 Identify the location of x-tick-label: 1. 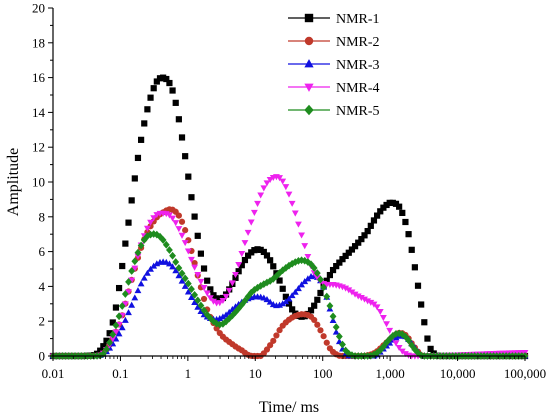
(188, 373).